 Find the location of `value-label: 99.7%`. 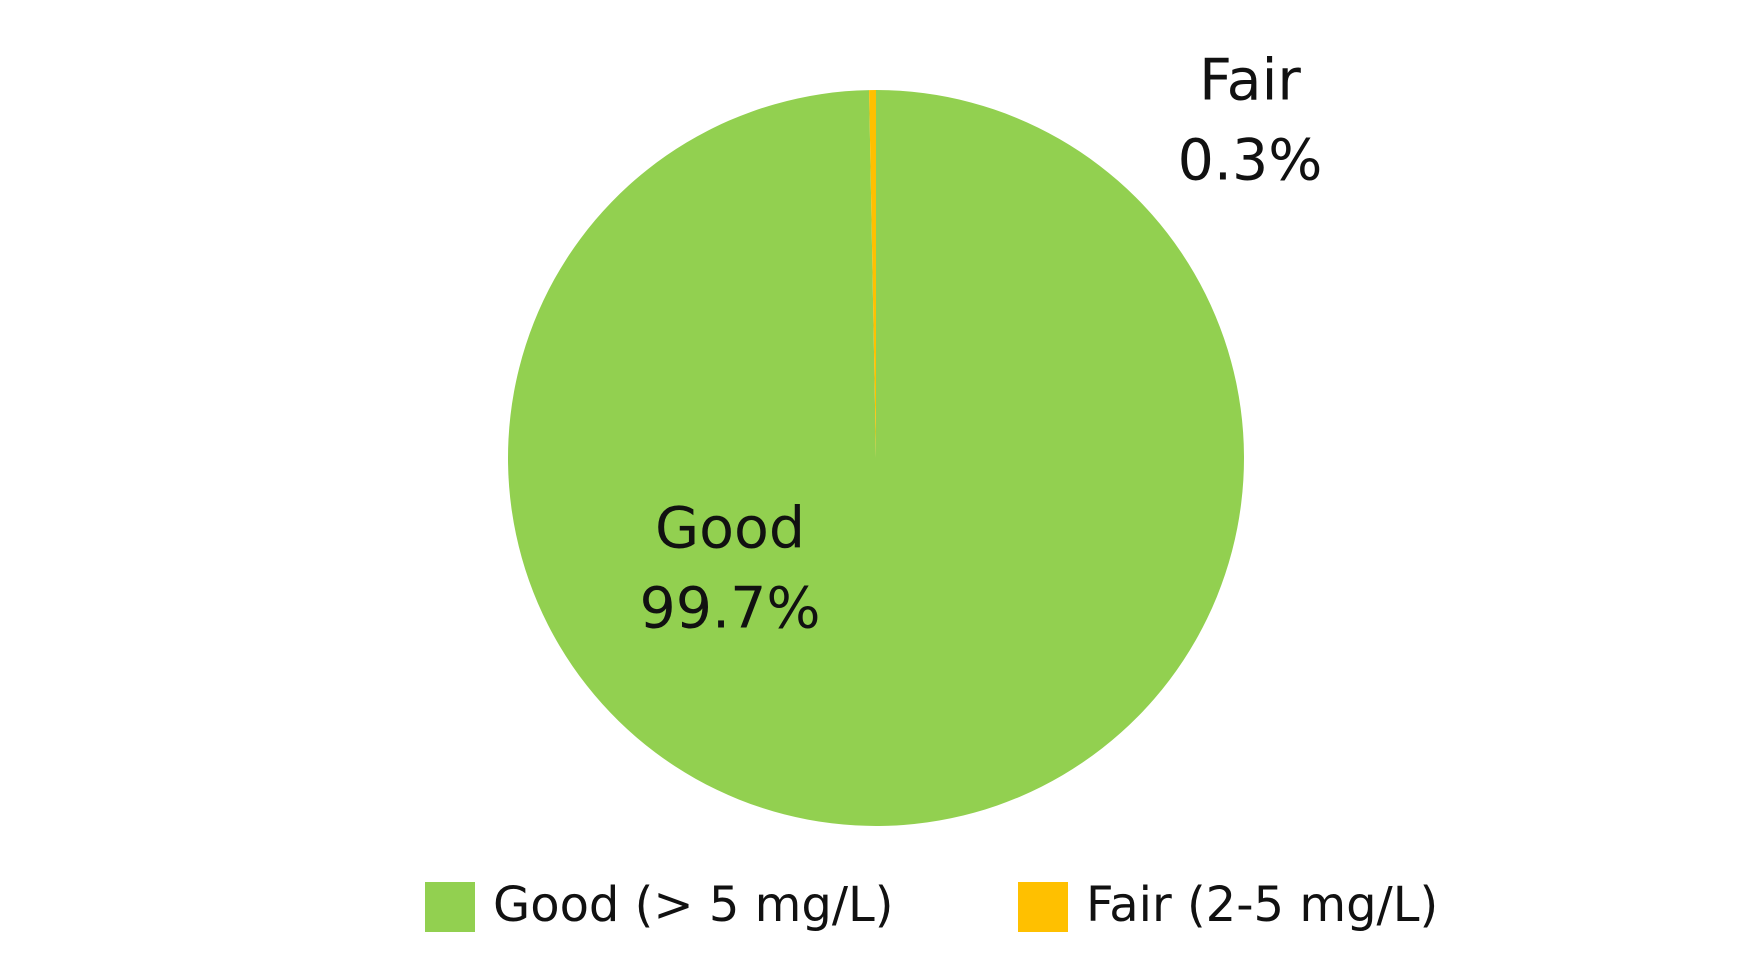

value-label: 99.7% is located at coordinates (729, 609).